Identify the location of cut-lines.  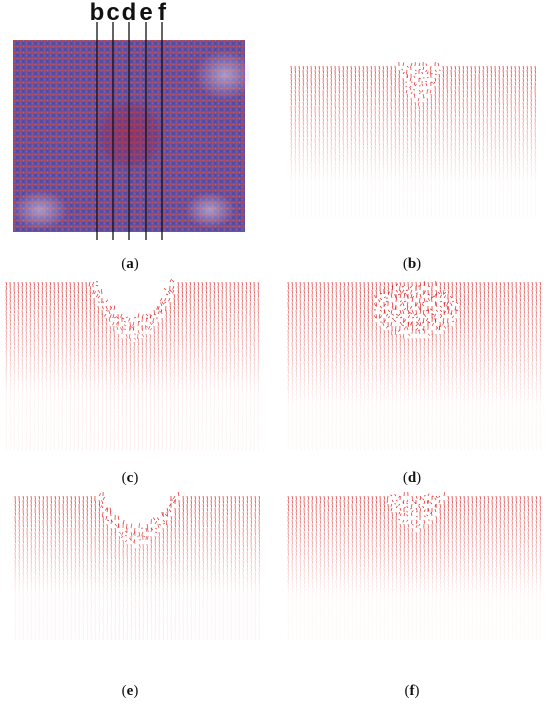
(129, 131).